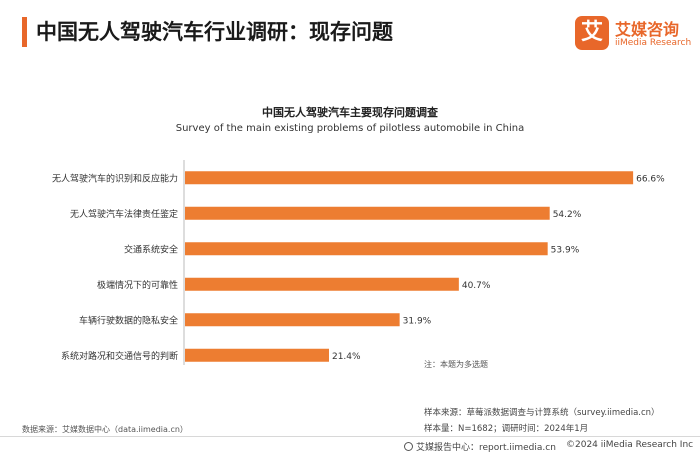  Describe the element at coordinates (24, 32) in the screenshot. I see `title-accent-bar` at that location.